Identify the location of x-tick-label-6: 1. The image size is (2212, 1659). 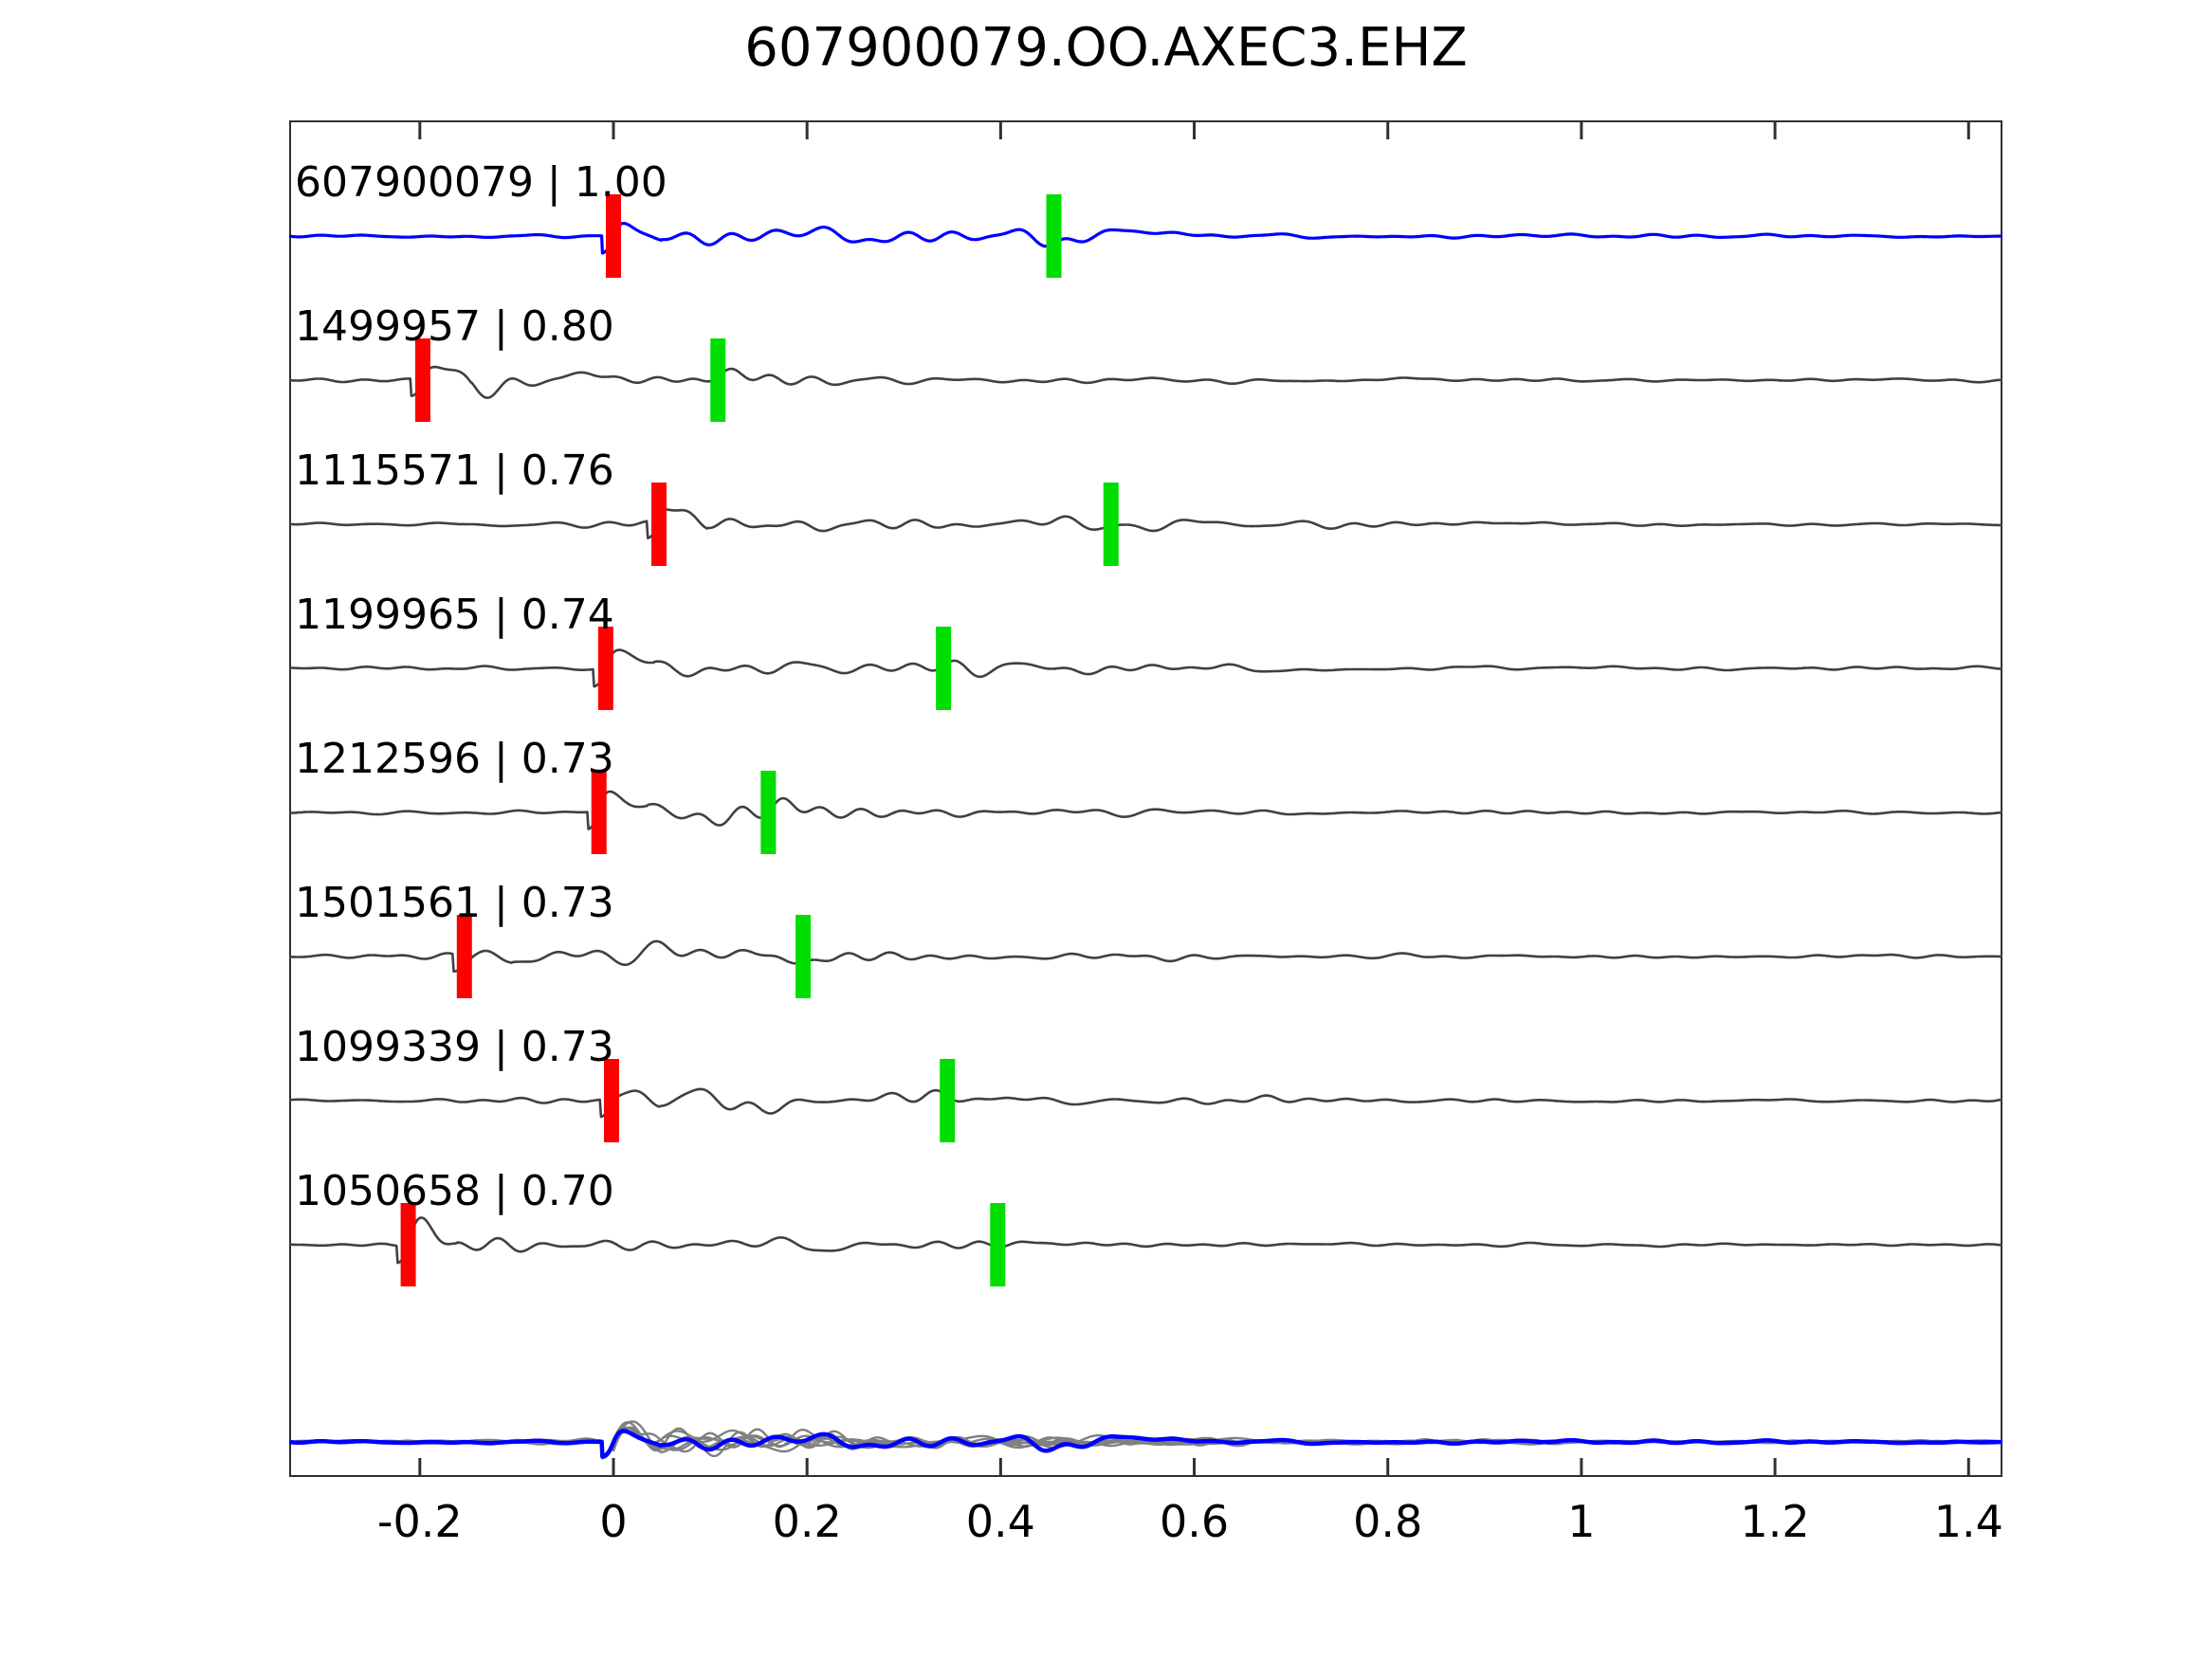
(1581, 1521).